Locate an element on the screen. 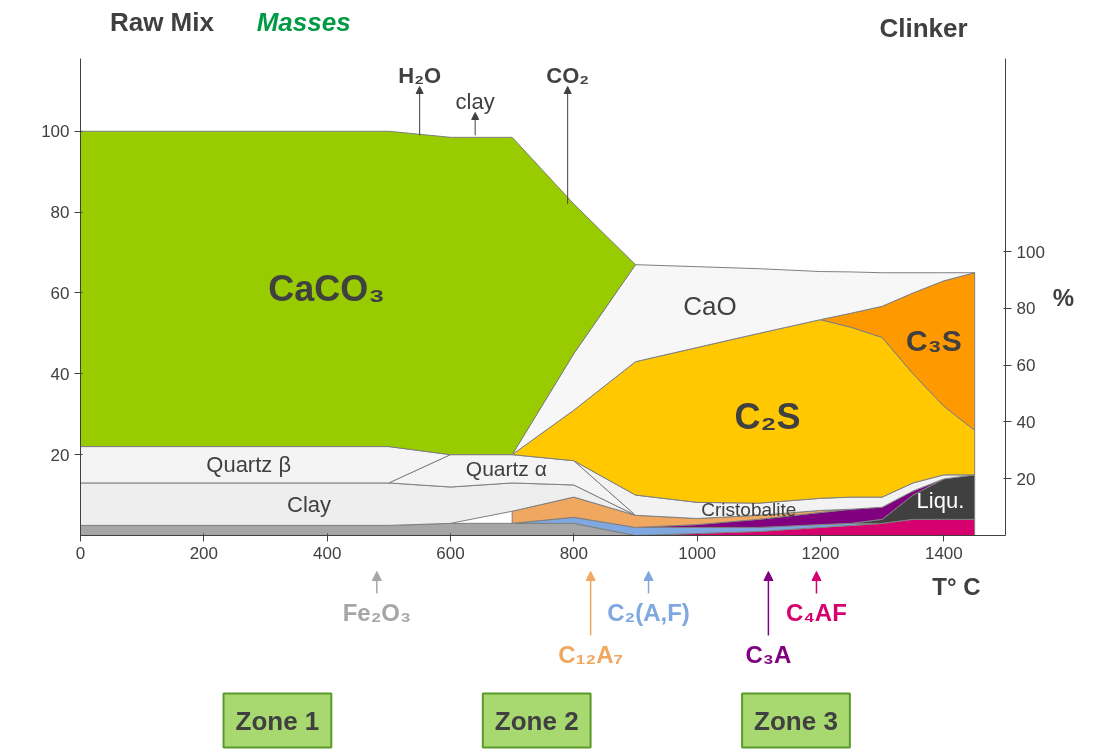 The height and width of the screenshot is (756, 1108). text: Zone 1 is located at coordinates (277, 720).